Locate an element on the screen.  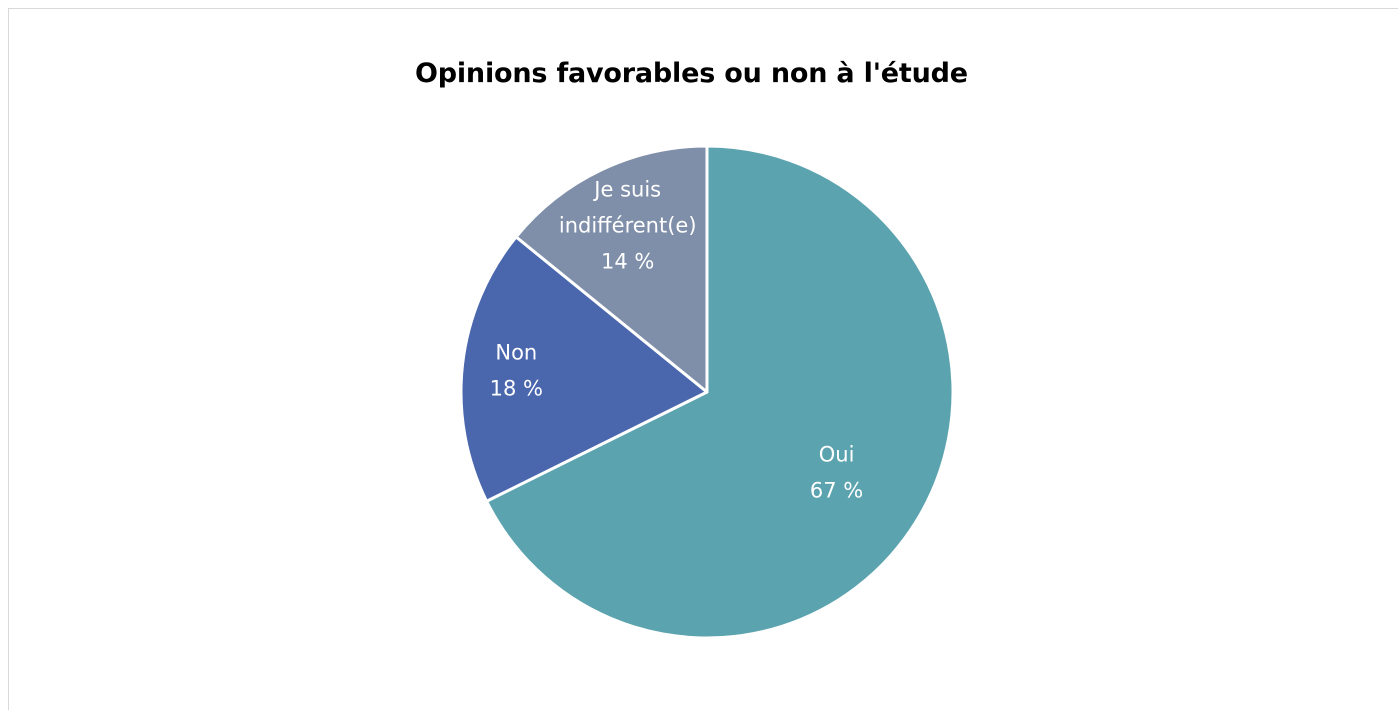
data-label-line: 67 % is located at coordinates (836, 490).